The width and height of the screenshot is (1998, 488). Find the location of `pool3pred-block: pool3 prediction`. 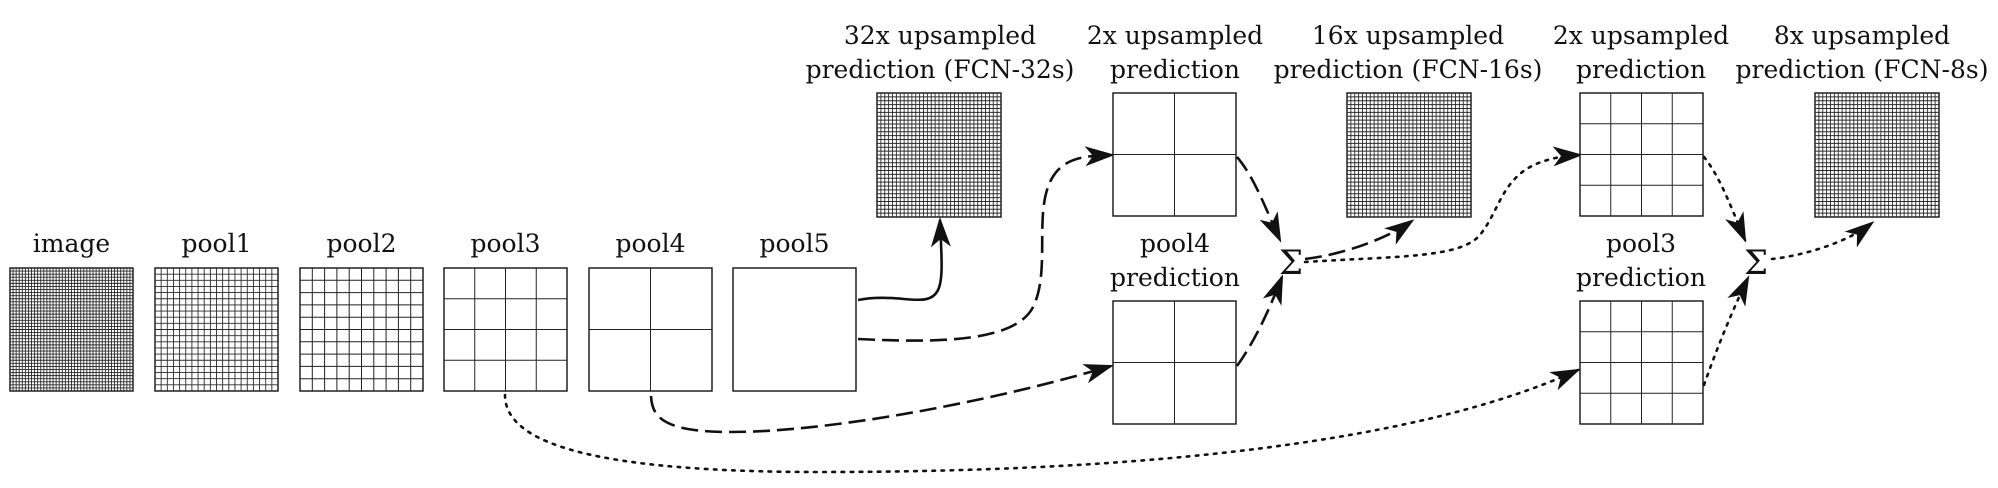

pool3pred-block: pool3 prediction is located at coordinates (1641, 327).